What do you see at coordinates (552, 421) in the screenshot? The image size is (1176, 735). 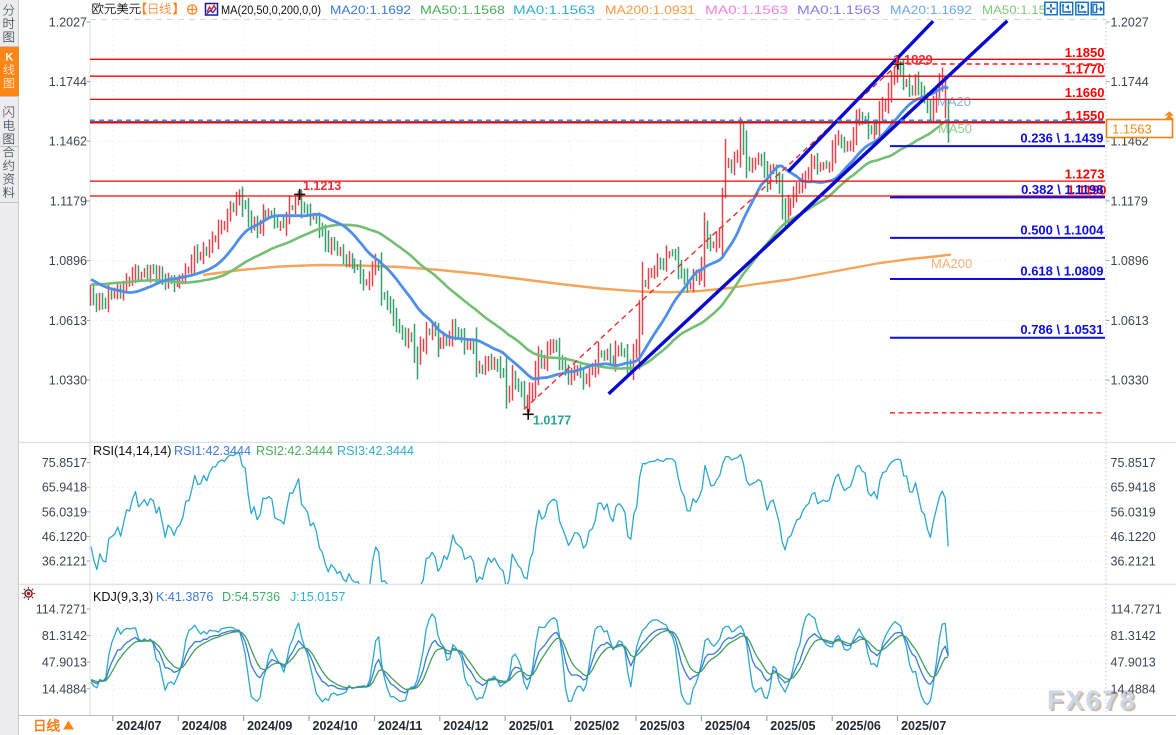 I see `svg-text: 1.0177` at bounding box center [552, 421].